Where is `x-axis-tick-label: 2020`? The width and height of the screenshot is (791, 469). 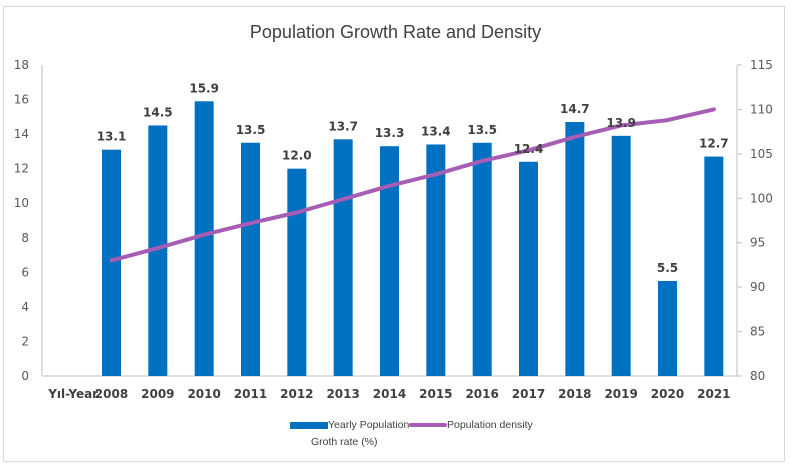
x-axis-tick-label: 2020 is located at coordinates (667, 394).